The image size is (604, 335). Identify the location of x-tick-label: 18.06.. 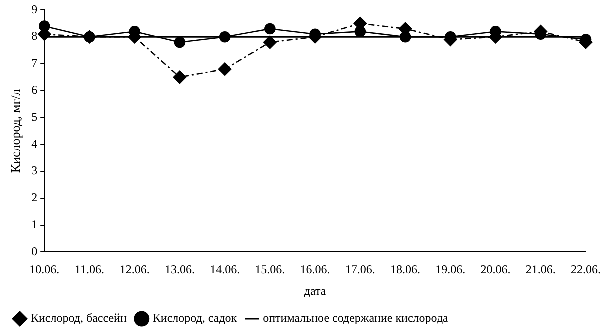
(405, 269).